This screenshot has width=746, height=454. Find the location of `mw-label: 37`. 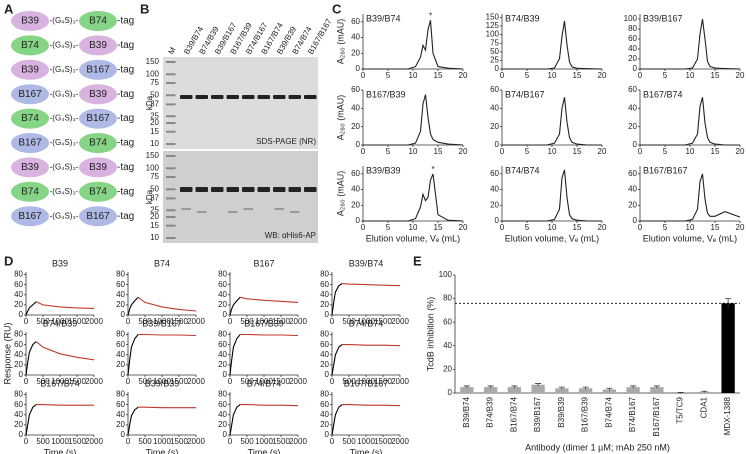

mw-label: 37 is located at coordinates (154, 197).